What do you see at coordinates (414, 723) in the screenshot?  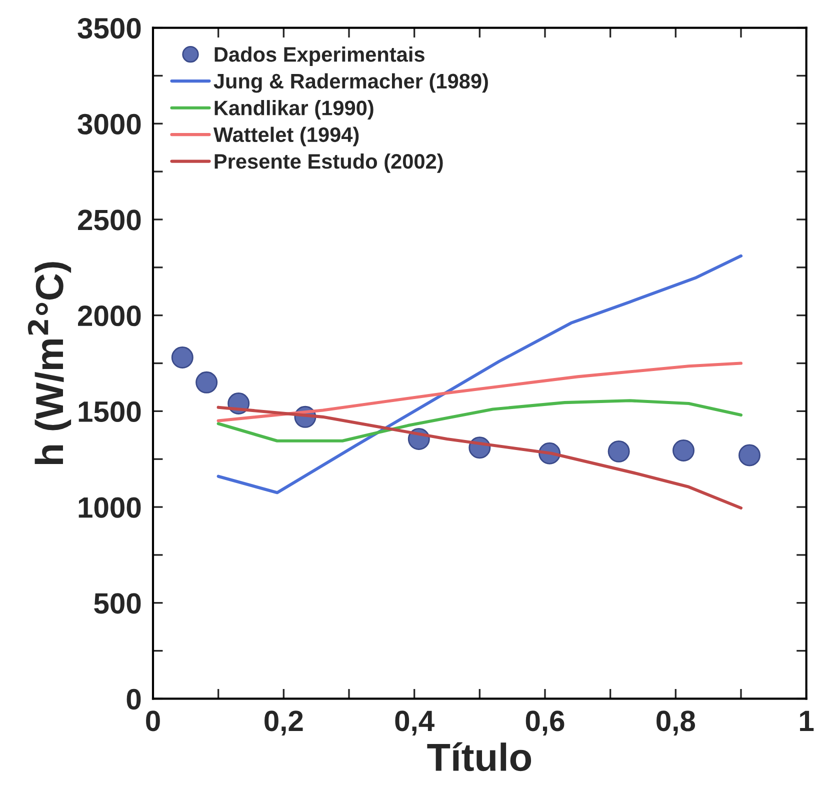 I see `x-tick-label: 0,4` at bounding box center [414, 723].